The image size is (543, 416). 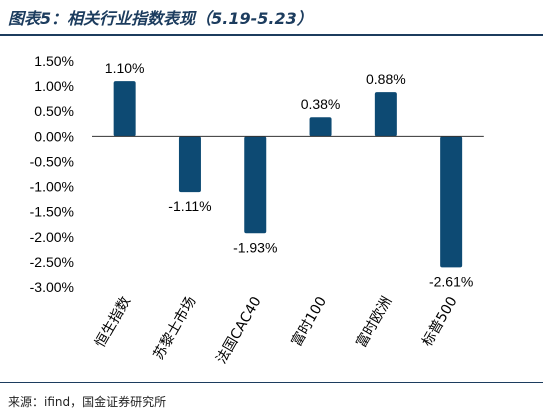 I want to click on category-label: 法国CAC40, so click(x=239, y=330).